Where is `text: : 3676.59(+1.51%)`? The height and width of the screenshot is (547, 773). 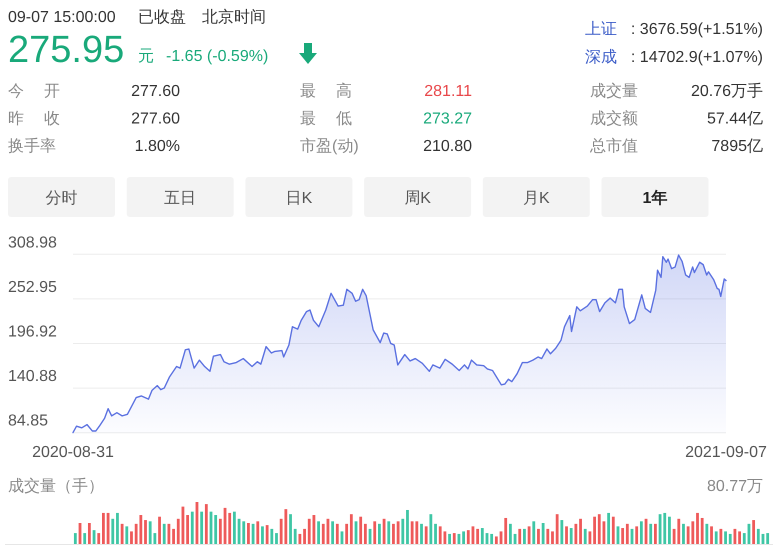
text: : 3676.59(+1.51%) is located at coordinates (696, 29).